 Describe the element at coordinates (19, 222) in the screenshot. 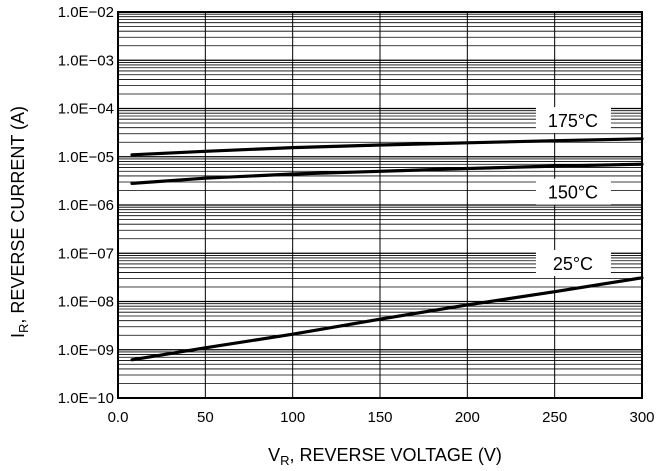

I see `y-axis-label: IR, REVERSE CURRENT (A)` at that location.